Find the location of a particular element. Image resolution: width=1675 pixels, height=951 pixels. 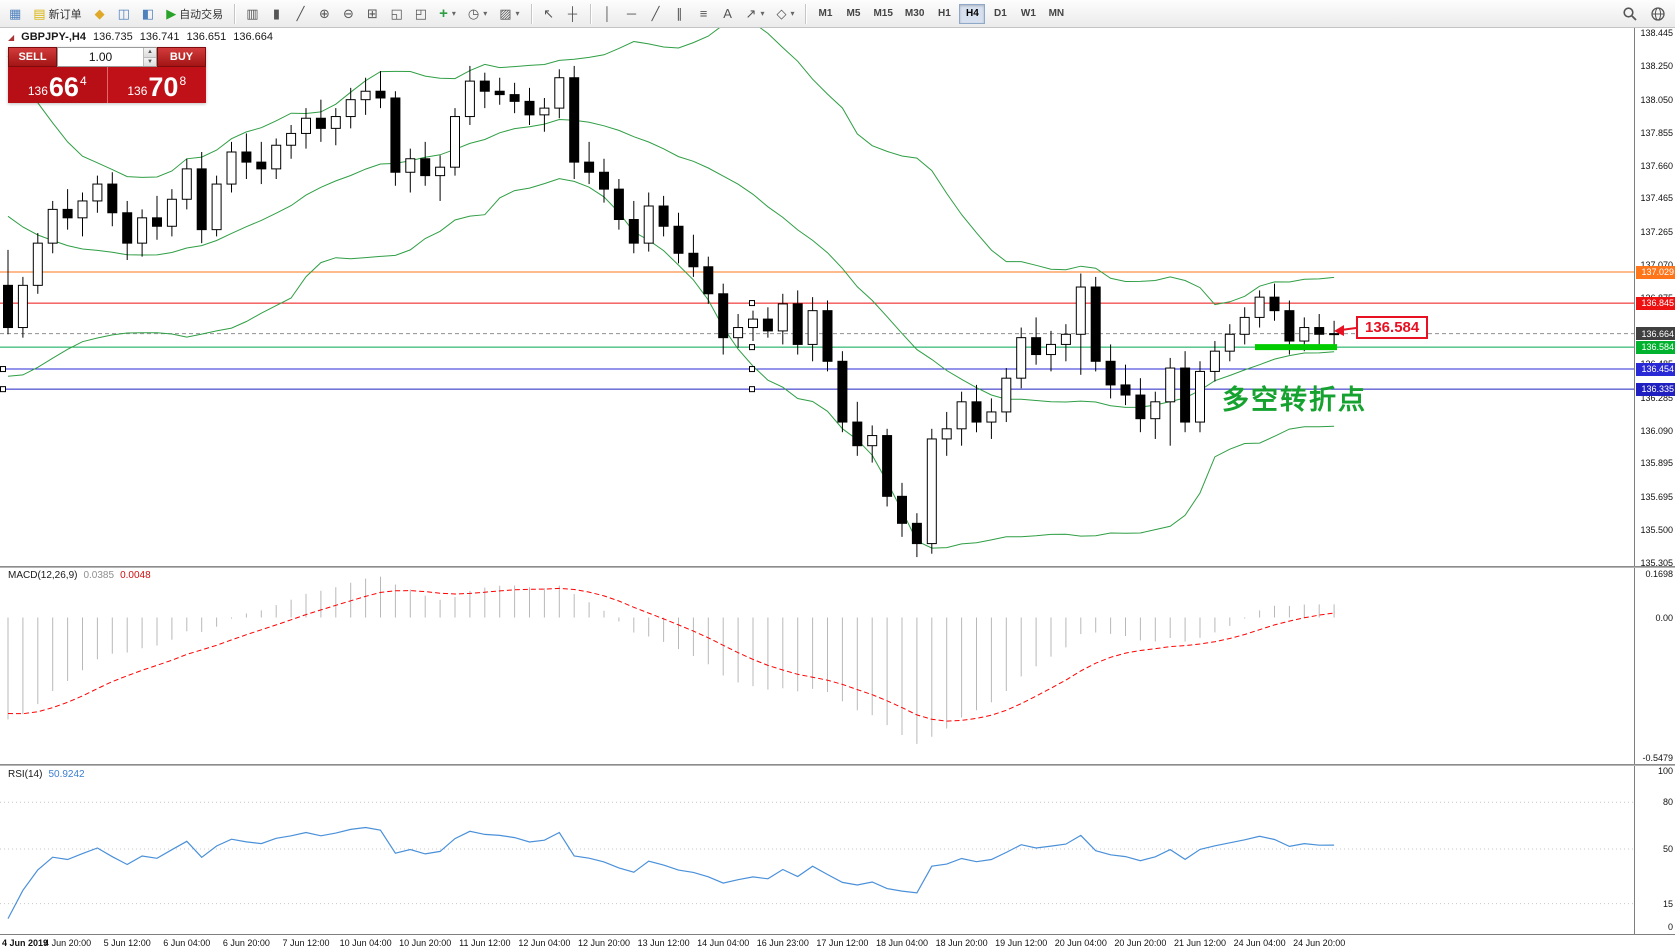

periods-icon-caret: ▾ is located at coordinates (485, 13).